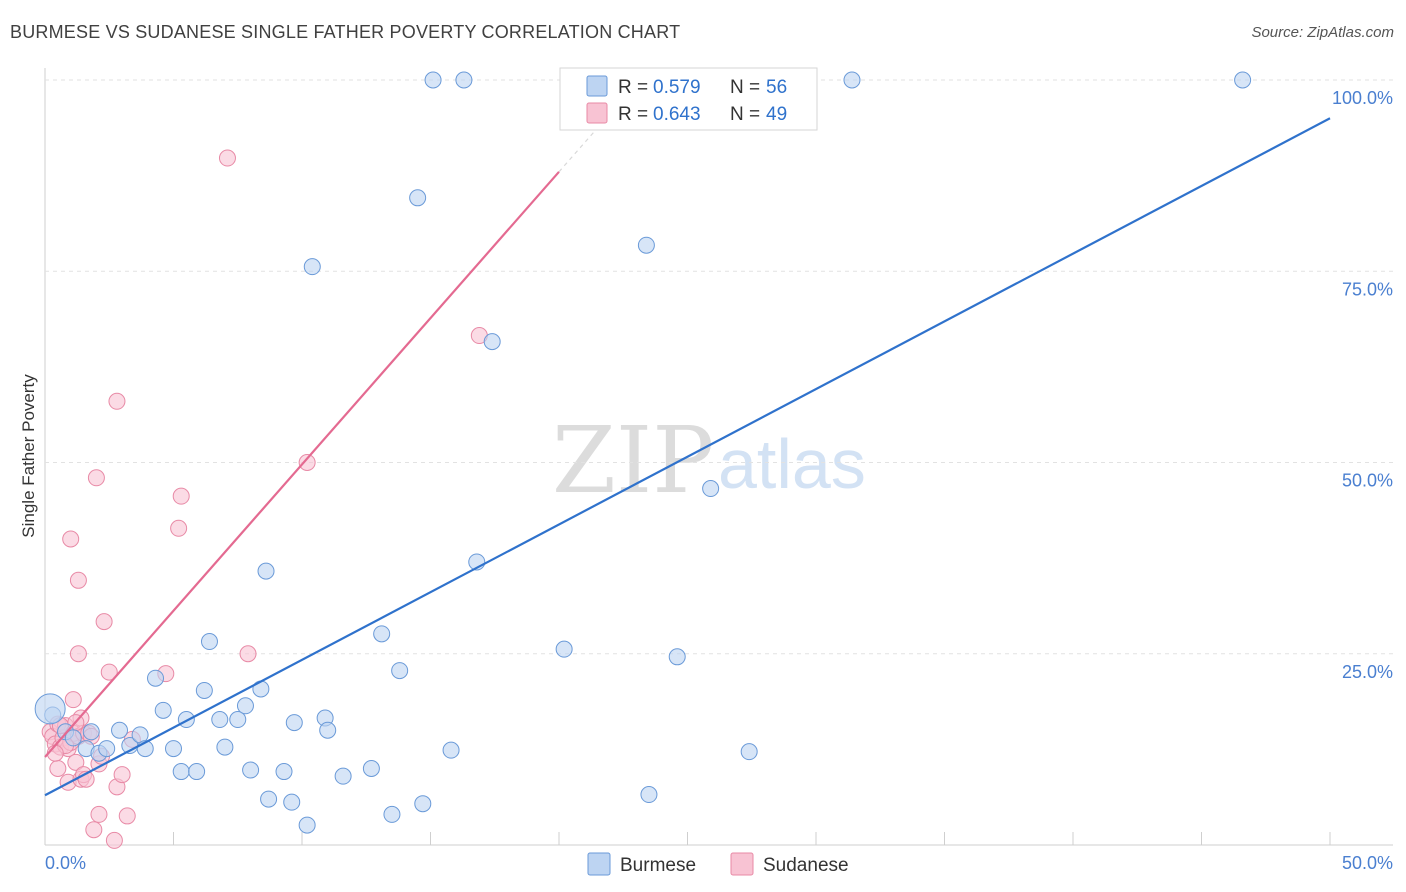 Image resolution: width=1406 pixels, height=892 pixels. I want to click on burmese-series-label: Burmese, so click(658, 865).